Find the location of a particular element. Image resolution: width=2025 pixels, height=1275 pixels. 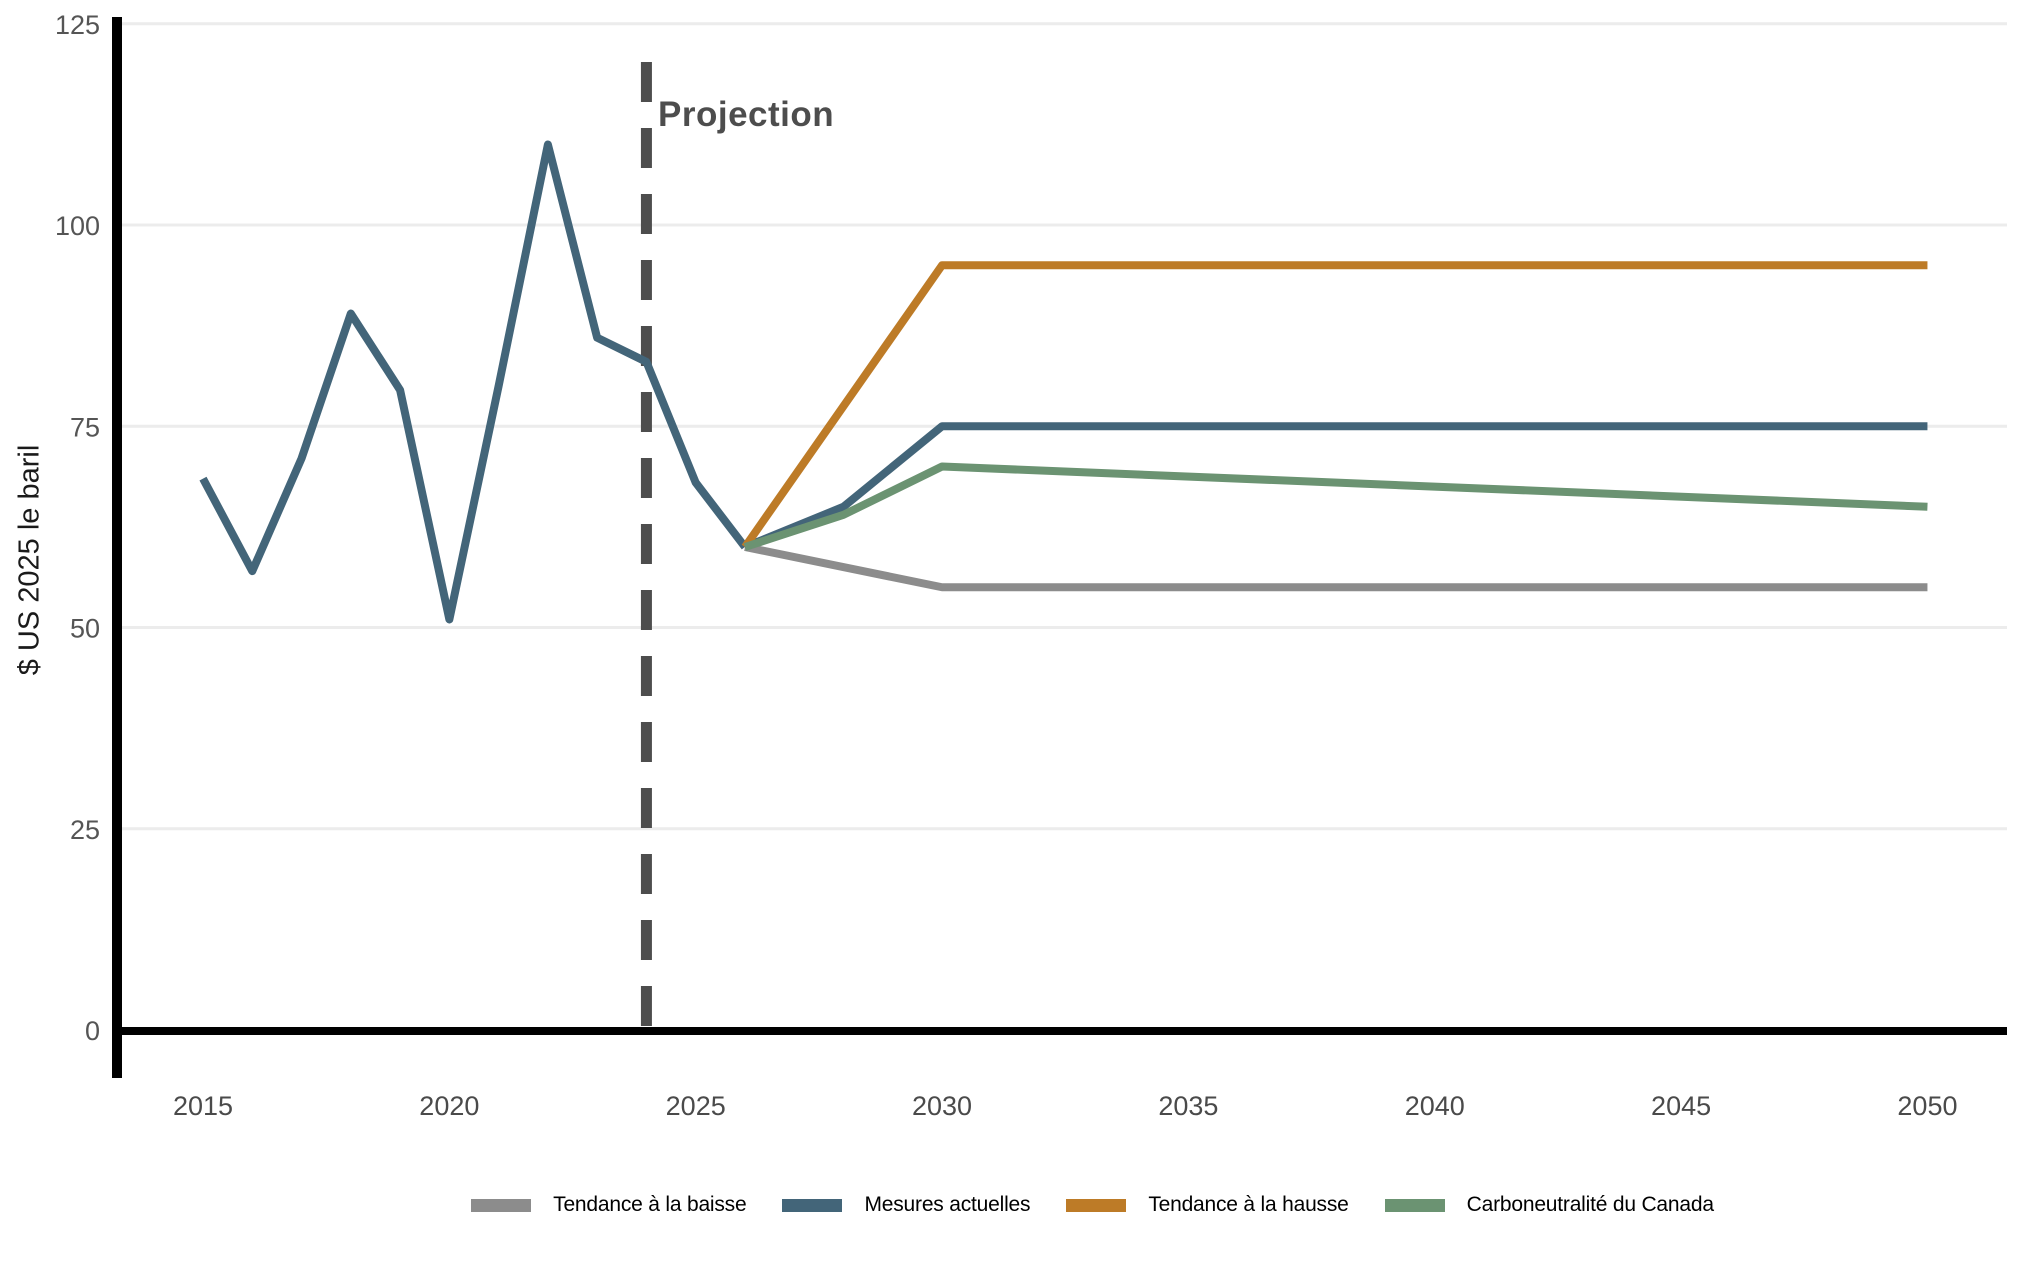

y-tick-label: 25 is located at coordinates (85, 830).